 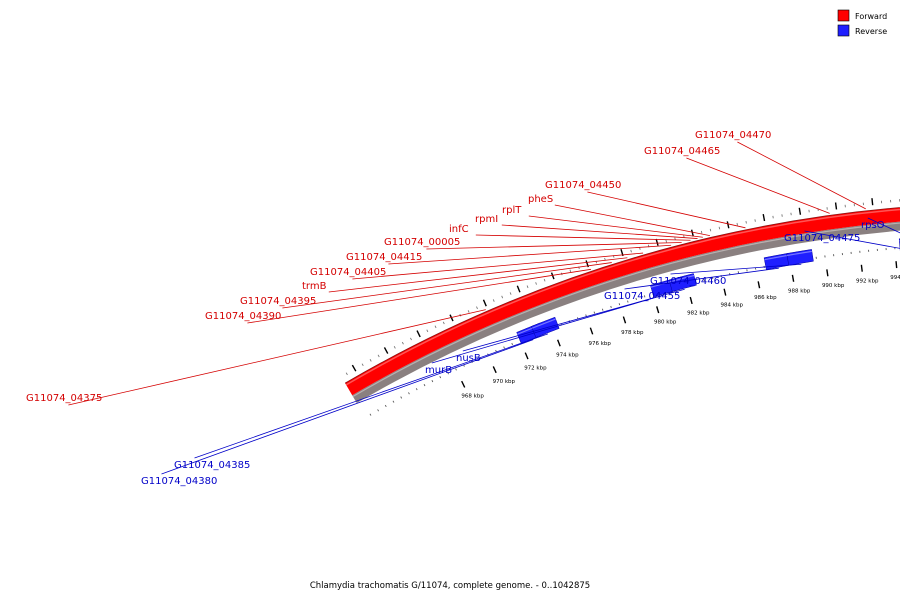 I want to click on legend-forward-swatch, so click(x=843, y=15).